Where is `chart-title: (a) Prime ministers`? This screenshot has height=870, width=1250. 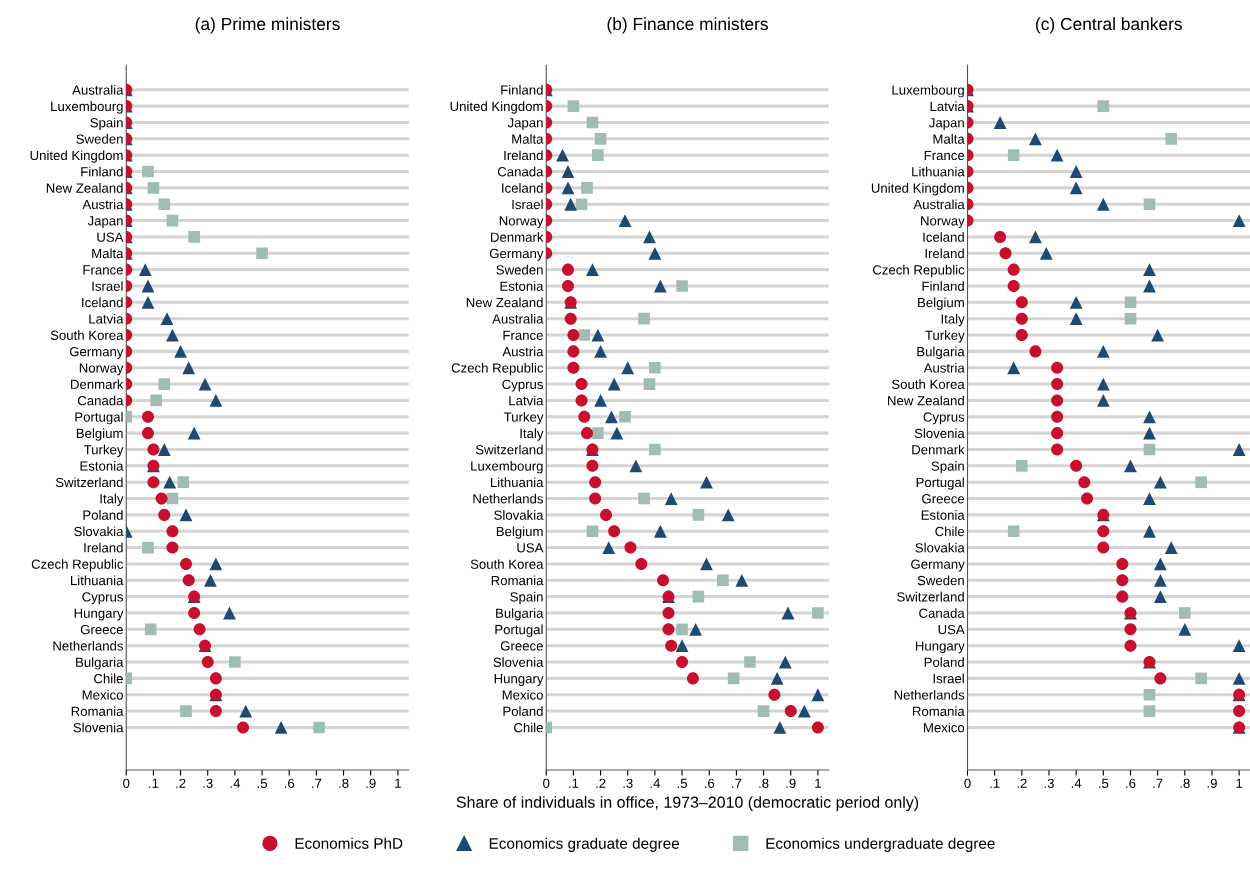 chart-title: (a) Prime ministers is located at coordinates (267, 25).